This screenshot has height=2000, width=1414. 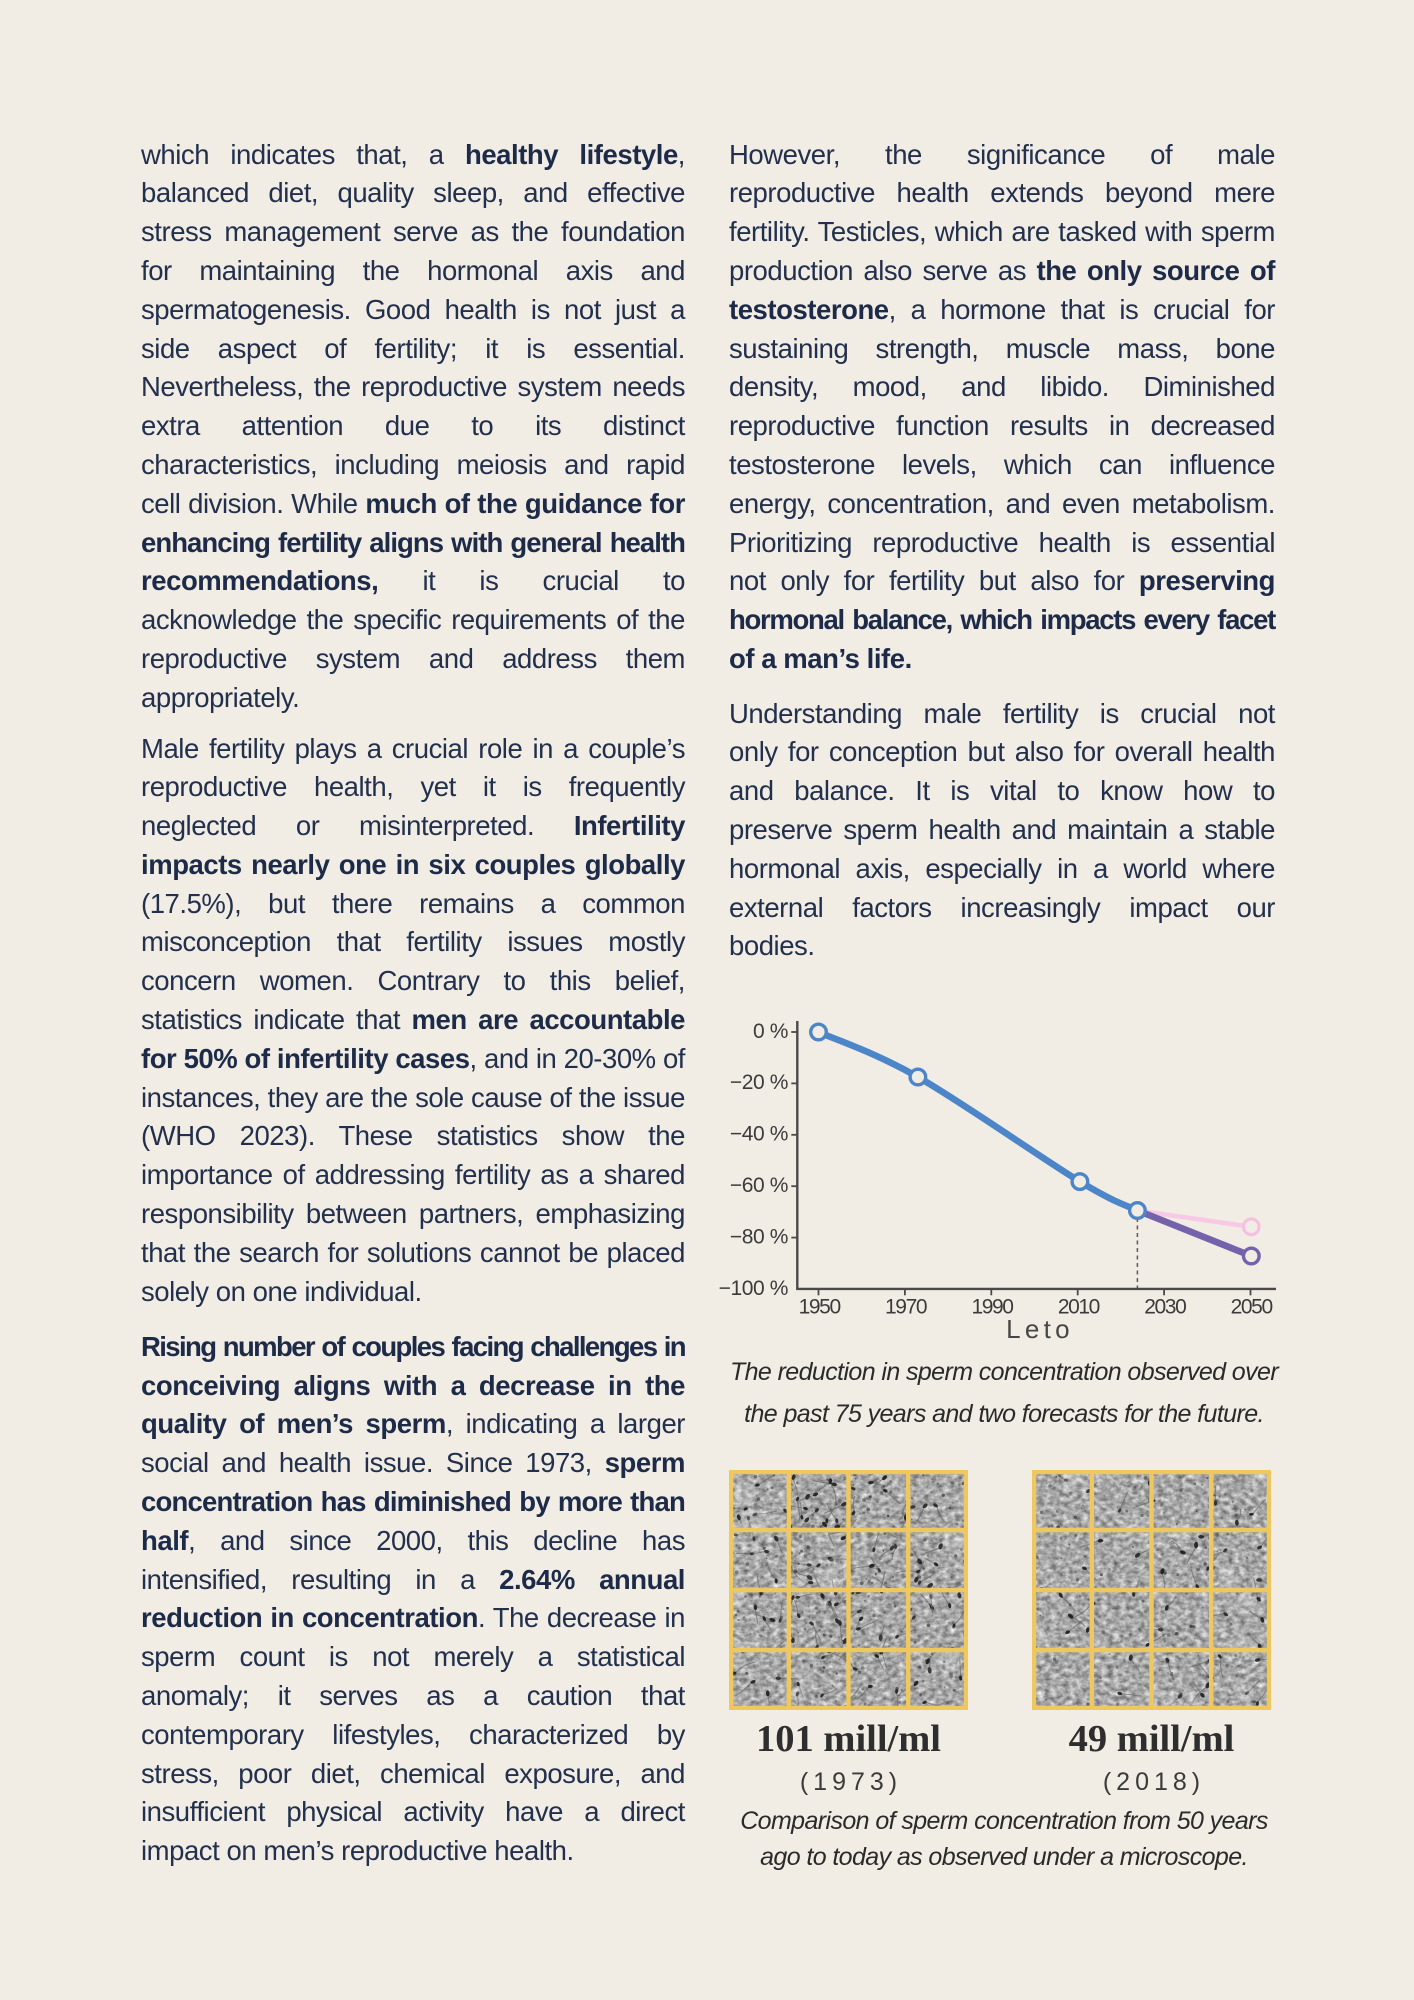 What do you see at coordinates (759, 1236) in the screenshot?
I see `svg-text: −80 %` at bounding box center [759, 1236].